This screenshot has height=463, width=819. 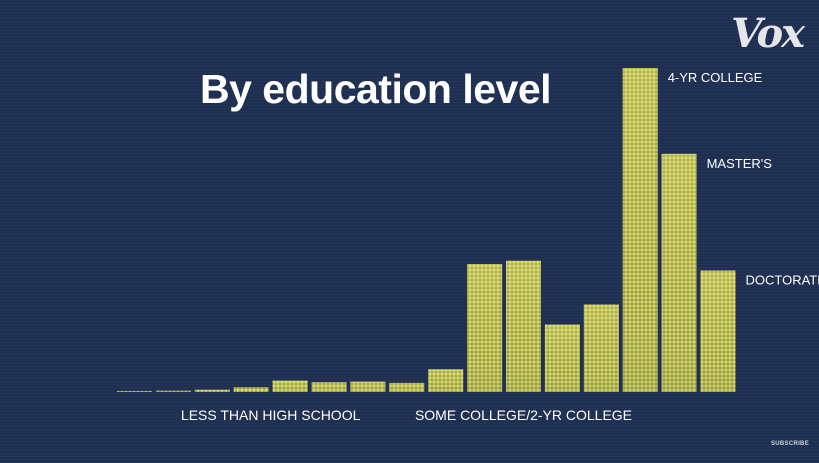 What do you see at coordinates (523, 415) in the screenshot?
I see `group-label-1: SOME COLLEGE/2-YR COLLEGE` at bounding box center [523, 415].